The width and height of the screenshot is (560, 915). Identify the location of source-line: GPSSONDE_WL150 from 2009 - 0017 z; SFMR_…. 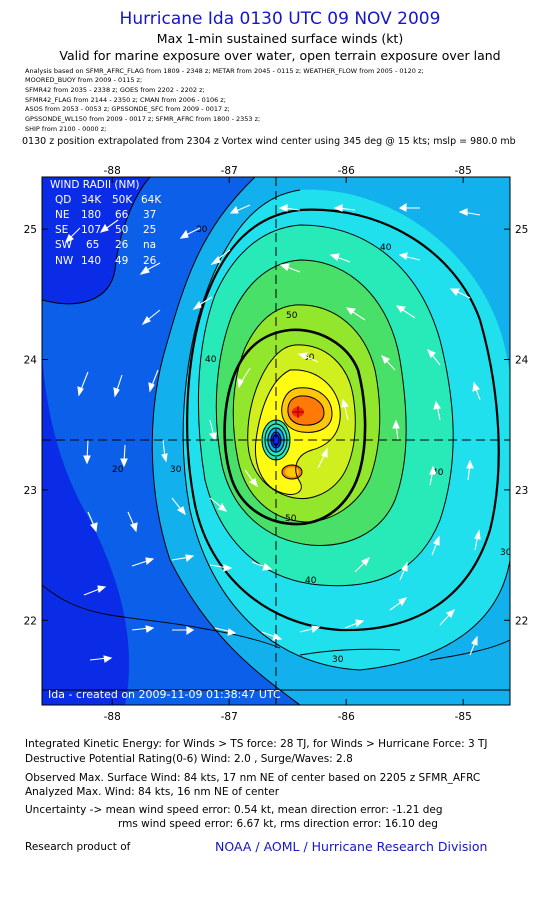
(143, 119).